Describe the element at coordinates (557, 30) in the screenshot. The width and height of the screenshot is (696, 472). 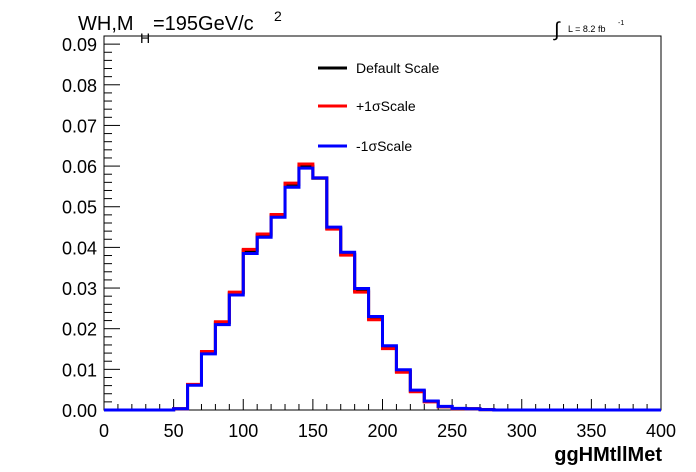
I see `integral-sign: ∫` at that location.